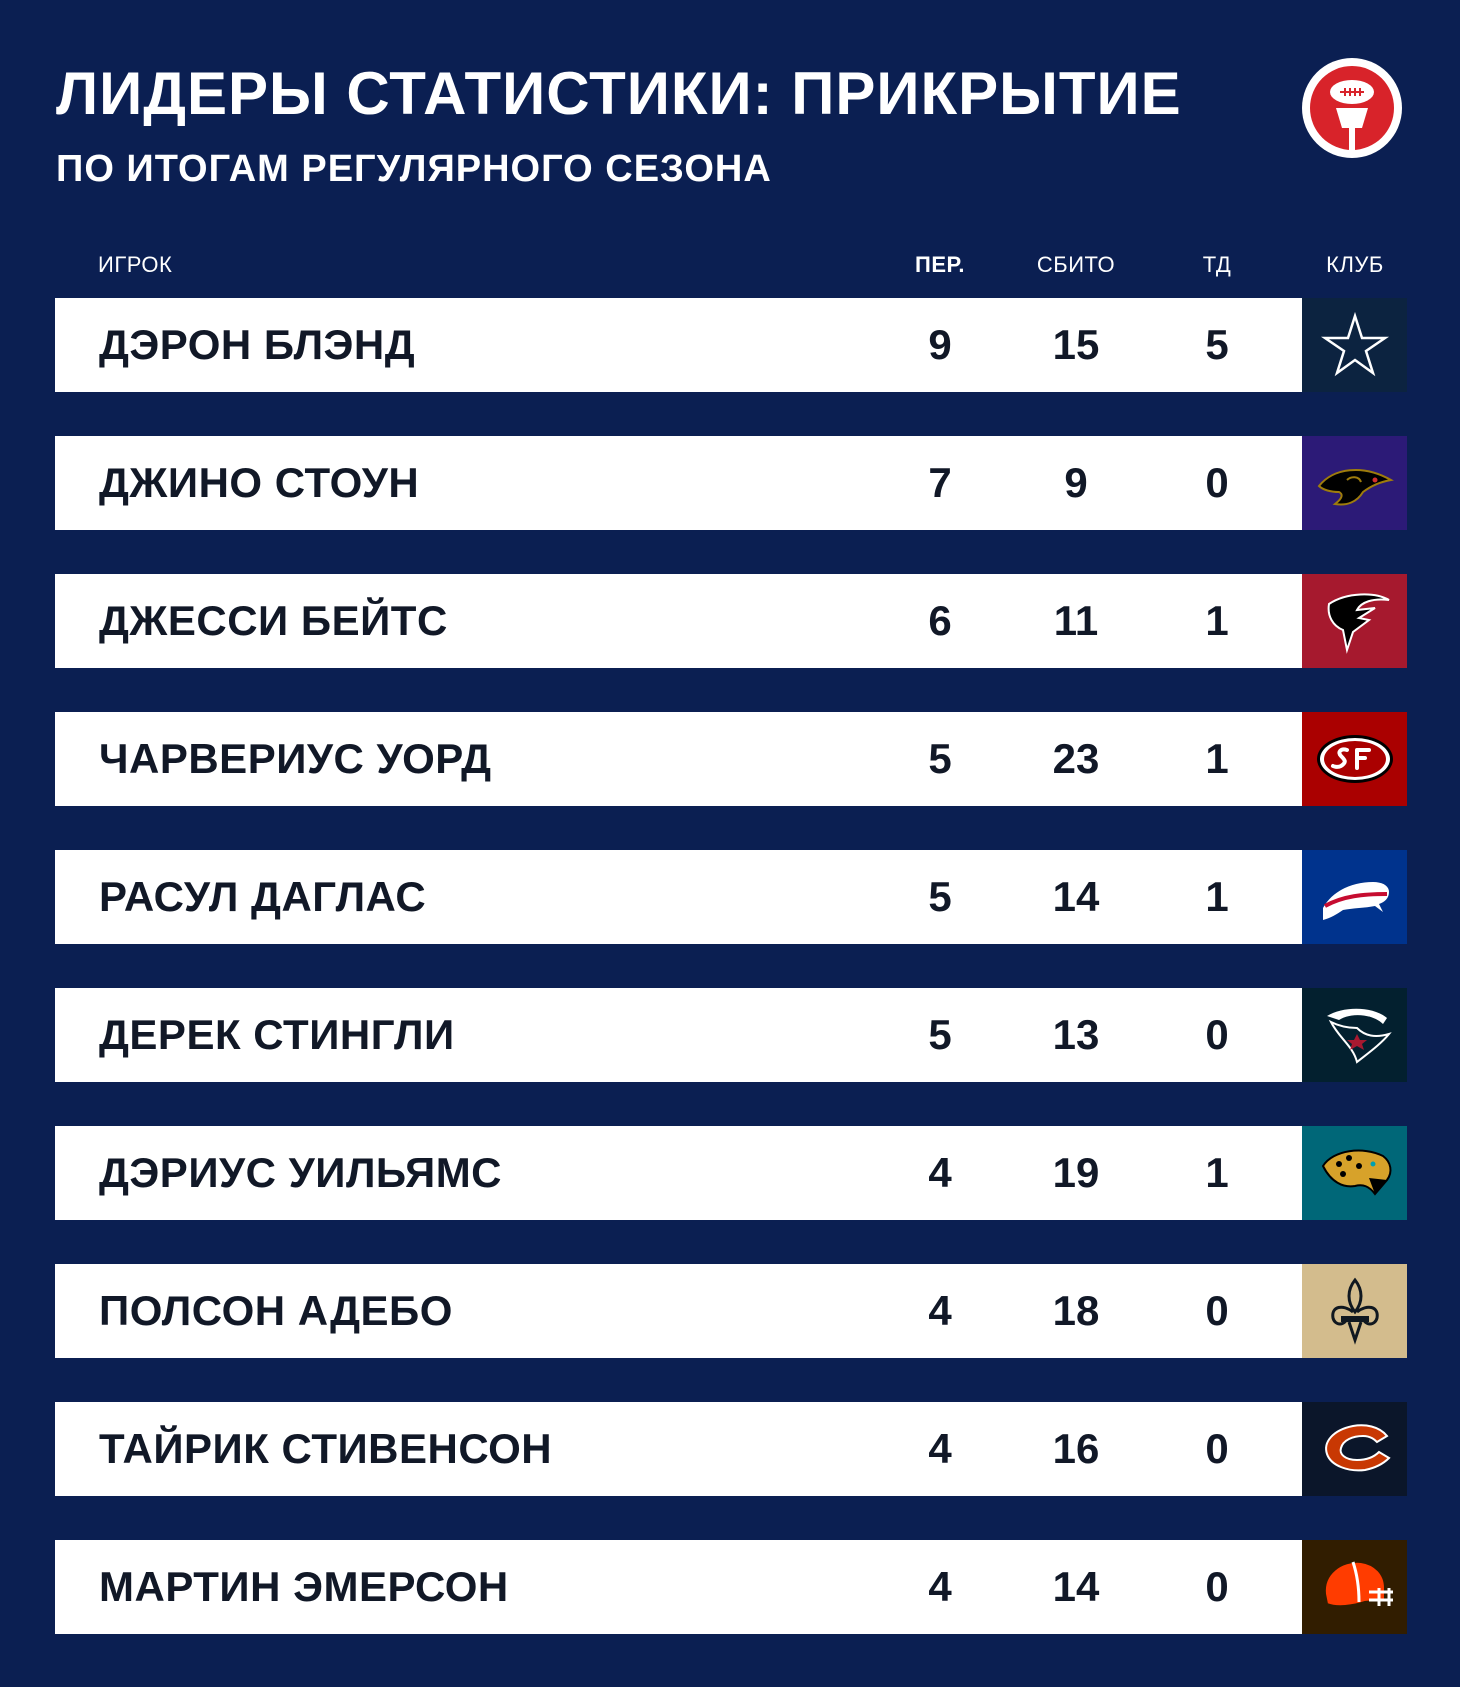 Image resolution: width=1460 pixels, height=1687 pixels. I want to click on table-row: ЧАРВЕРИУС УОРД 5 23 1, so click(731, 759).